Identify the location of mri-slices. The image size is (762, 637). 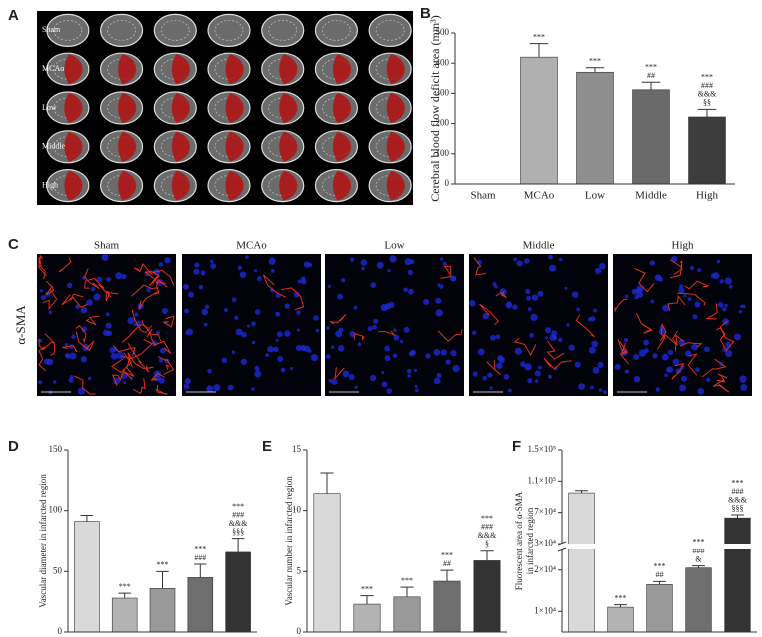
(229, 108).